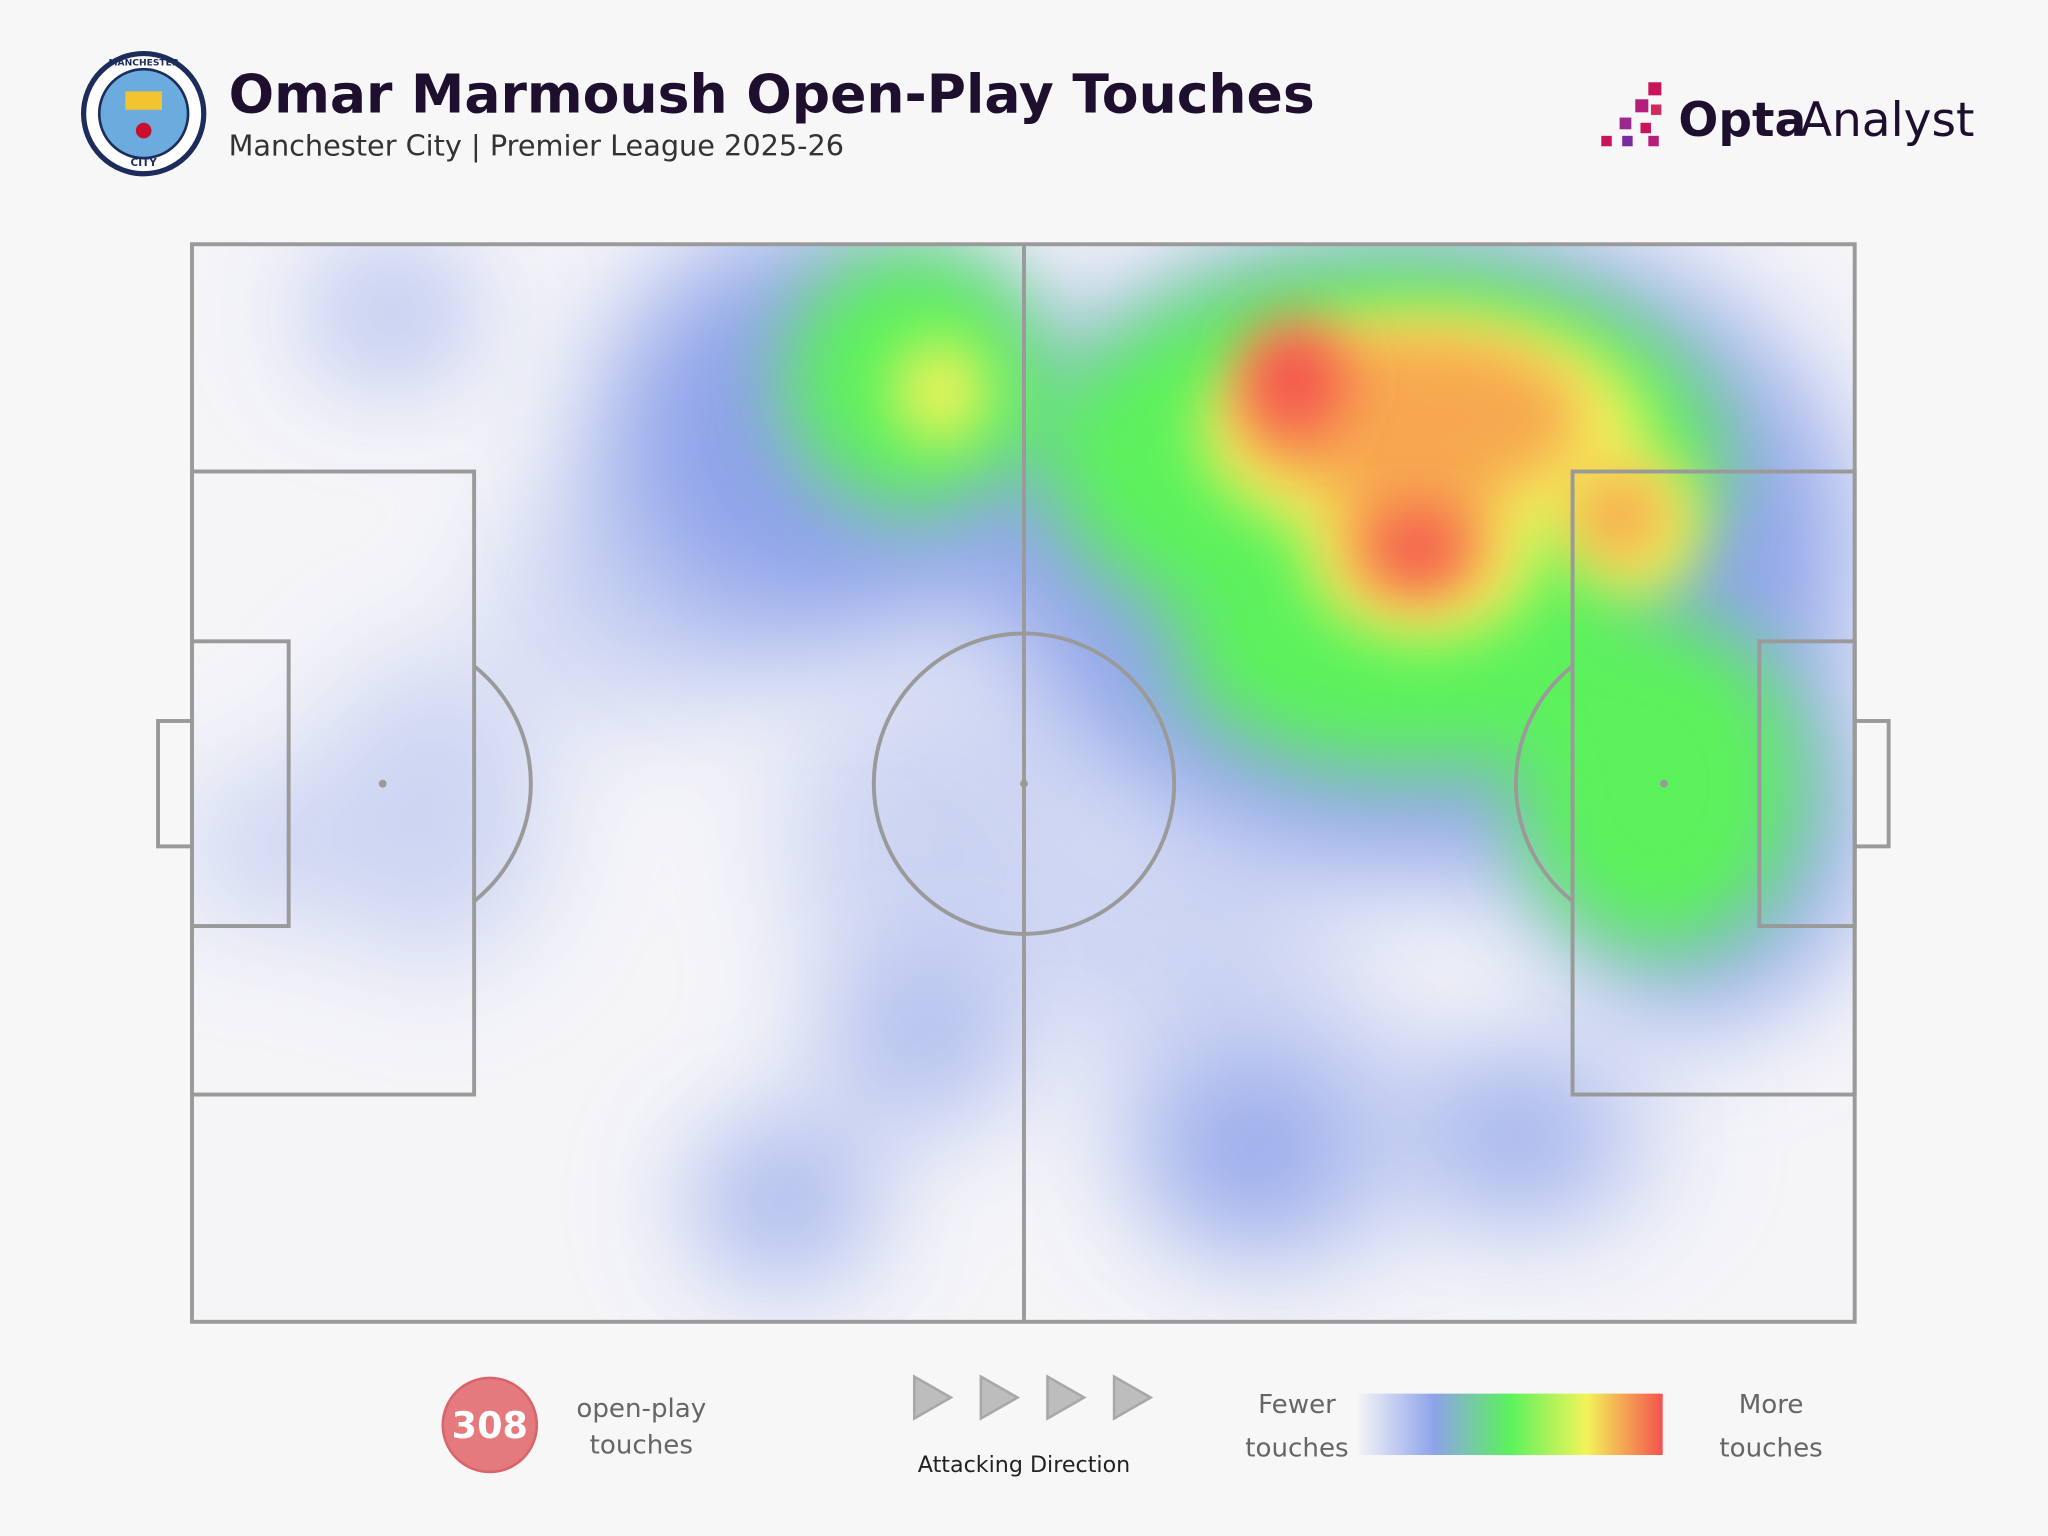  I want to click on color-scale, so click(1510, 1424).